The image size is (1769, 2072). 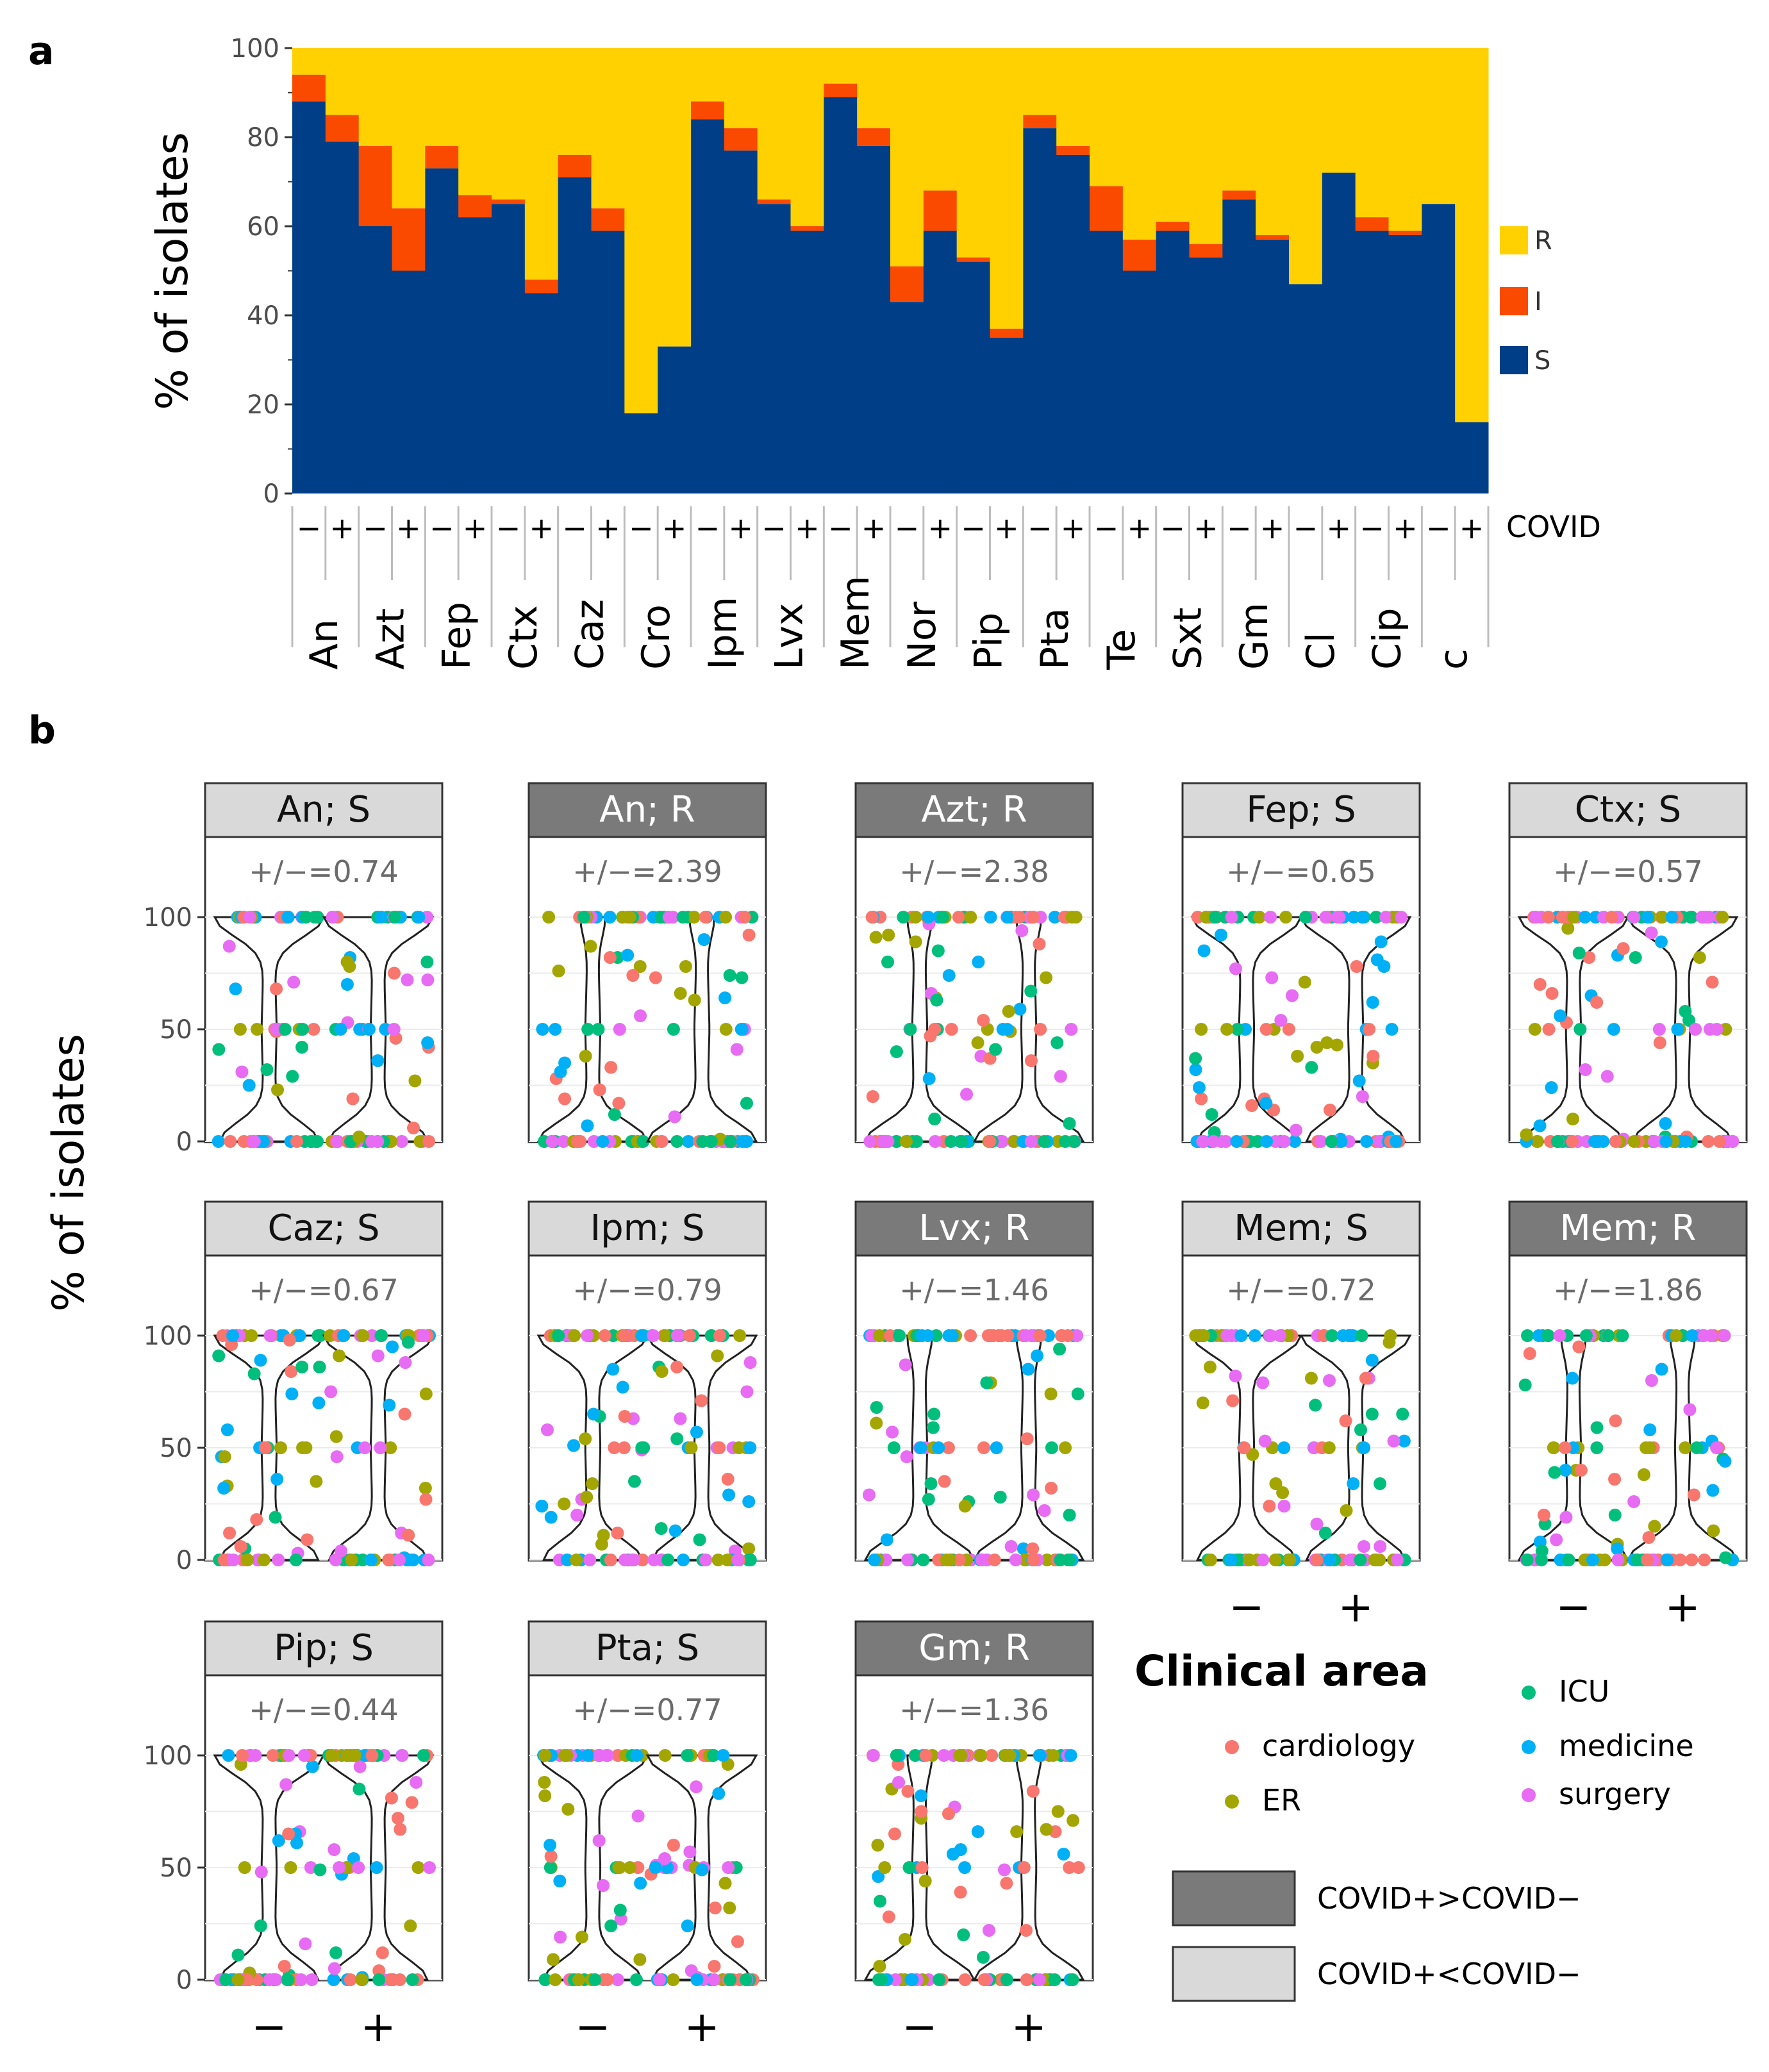 What do you see at coordinates (1543, 241) in the screenshot?
I see `legend-label-R: R` at bounding box center [1543, 241].